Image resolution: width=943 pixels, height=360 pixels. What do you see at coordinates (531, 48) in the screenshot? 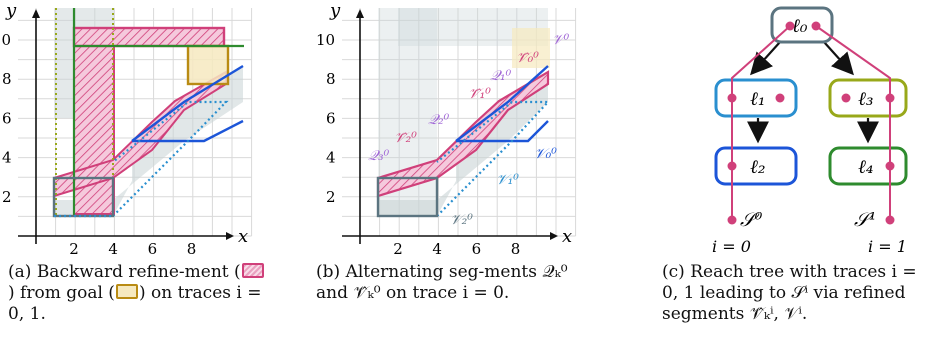
I see `goal-box` at bounding box center [531, 48].